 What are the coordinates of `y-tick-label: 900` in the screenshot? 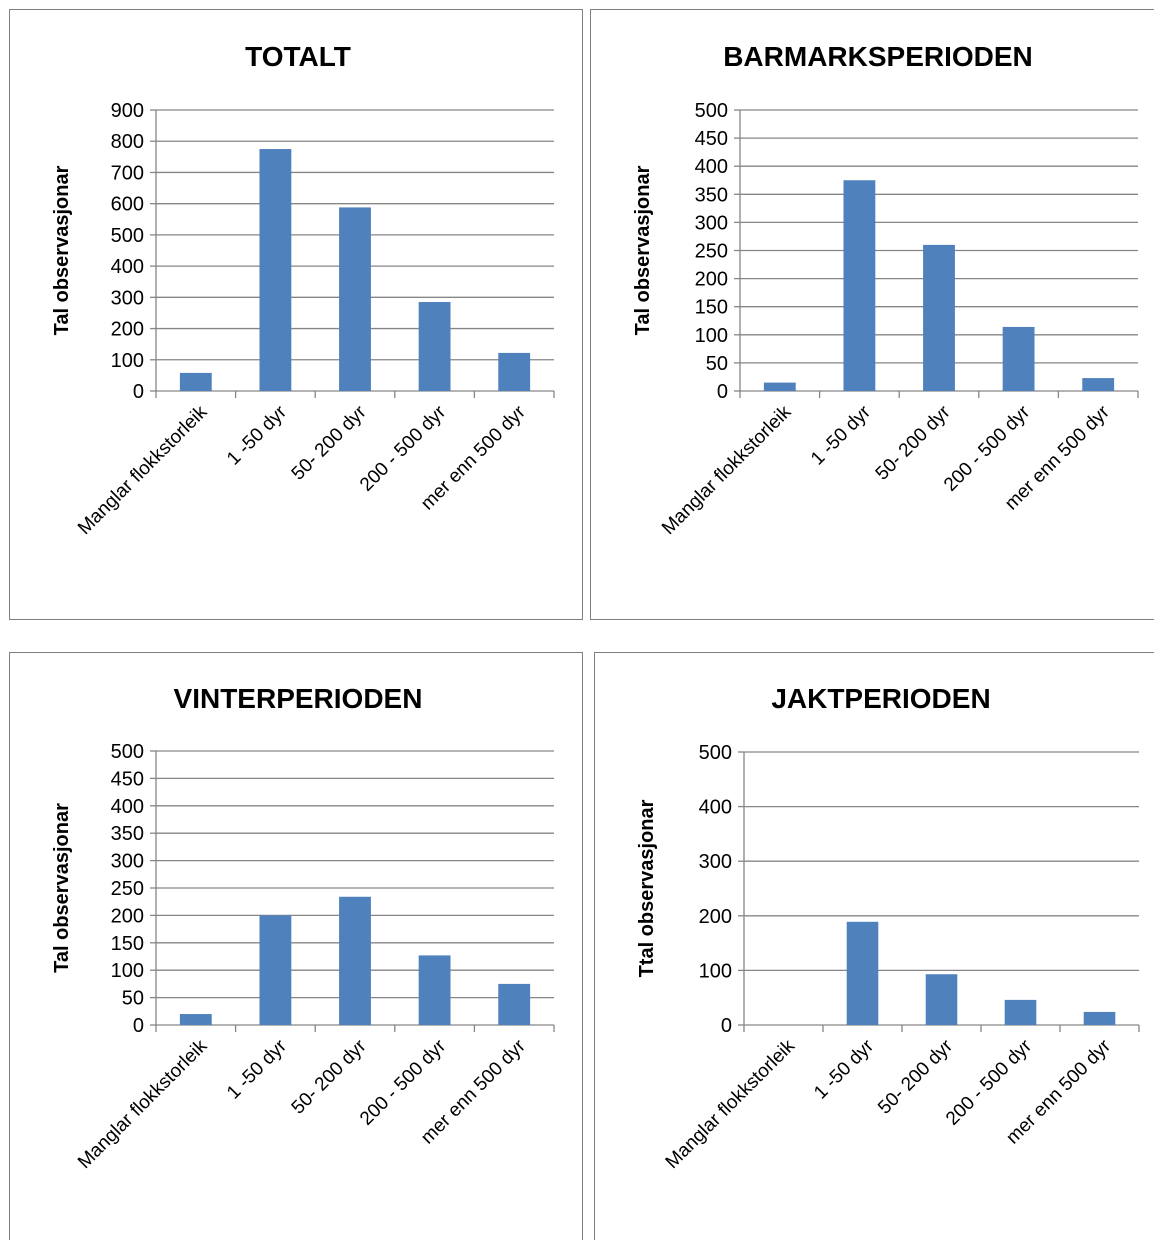 It's located at (127, 111).